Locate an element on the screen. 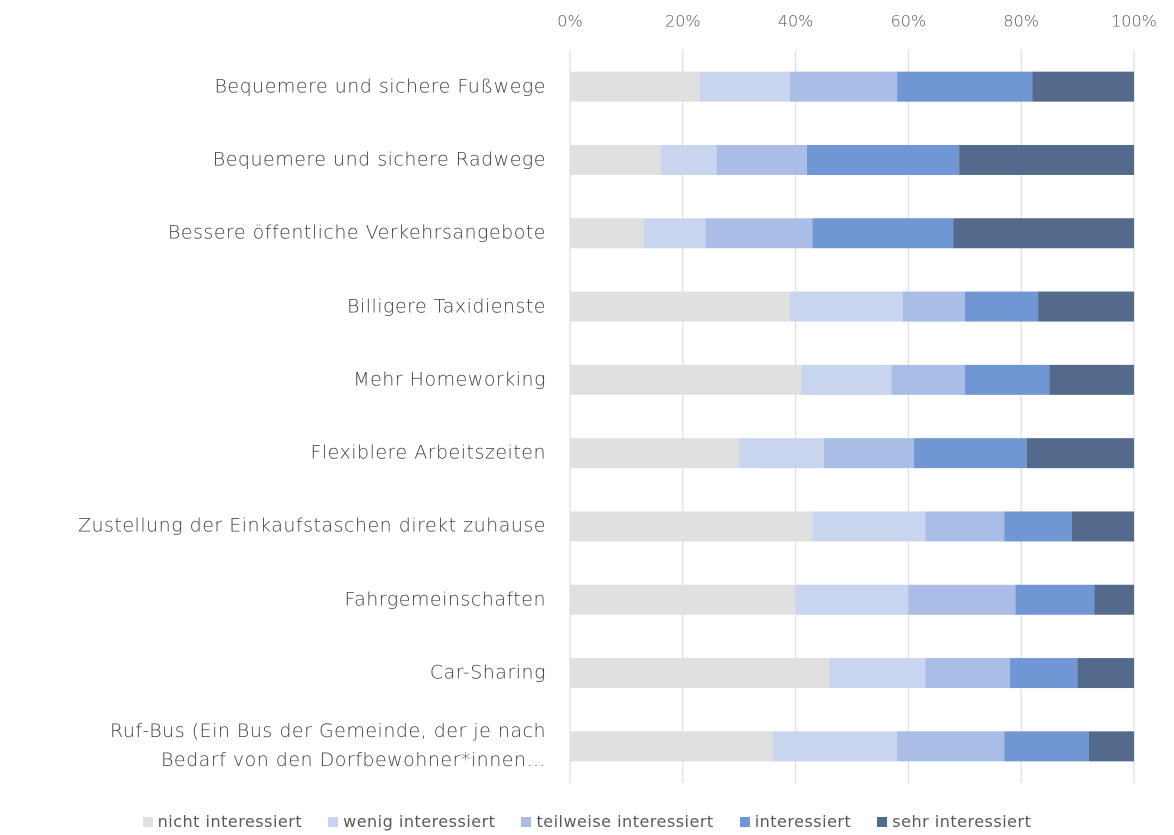 This screenshot has width=1174, height=835. legend-item: interessiert is located at coordinates (795, 821).